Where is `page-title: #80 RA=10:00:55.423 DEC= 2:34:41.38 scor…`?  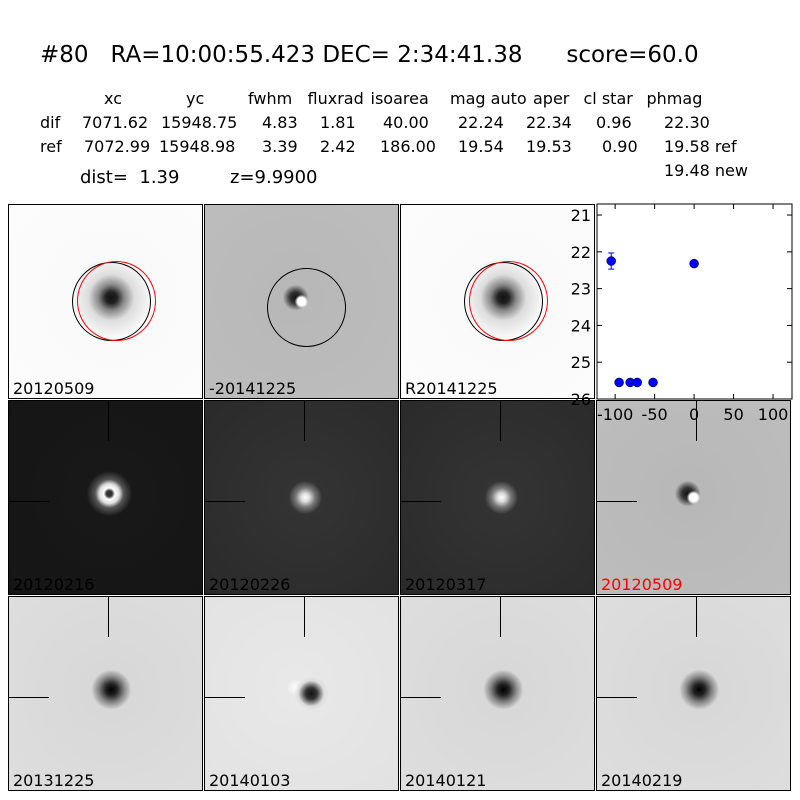 page-title: #80 RA=10:00:55.423 DEC= 2:34:41.38 scor… is located at coordinates (369, 55).